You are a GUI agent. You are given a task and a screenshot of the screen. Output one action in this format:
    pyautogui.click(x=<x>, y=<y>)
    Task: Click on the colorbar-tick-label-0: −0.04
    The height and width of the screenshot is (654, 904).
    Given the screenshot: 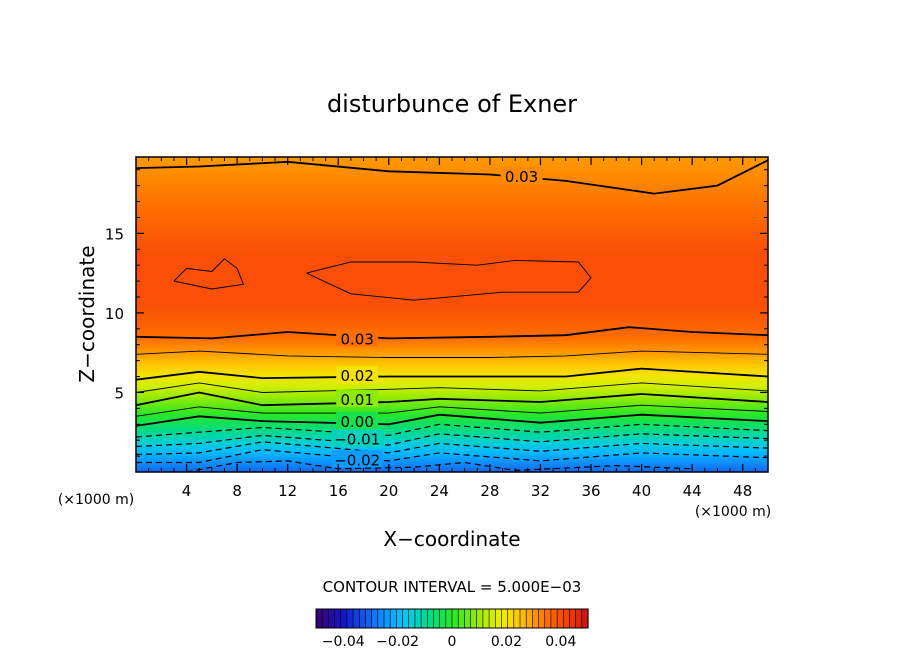 What is the action you would take?
    pyautogui.click(x=343, y=642)
    